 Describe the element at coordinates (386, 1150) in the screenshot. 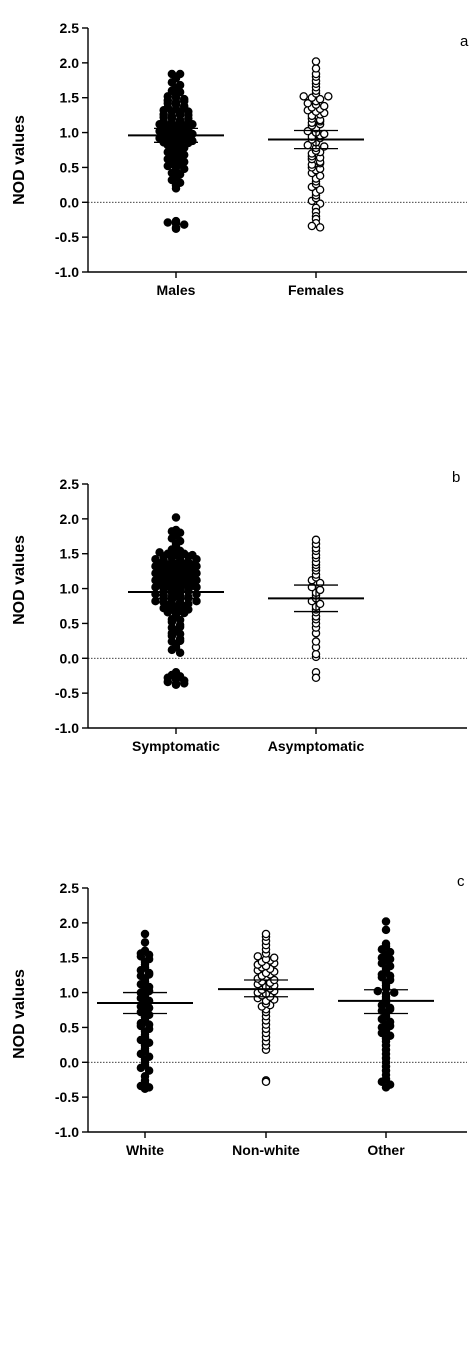

I see `x-tick-label: Other` at that location.